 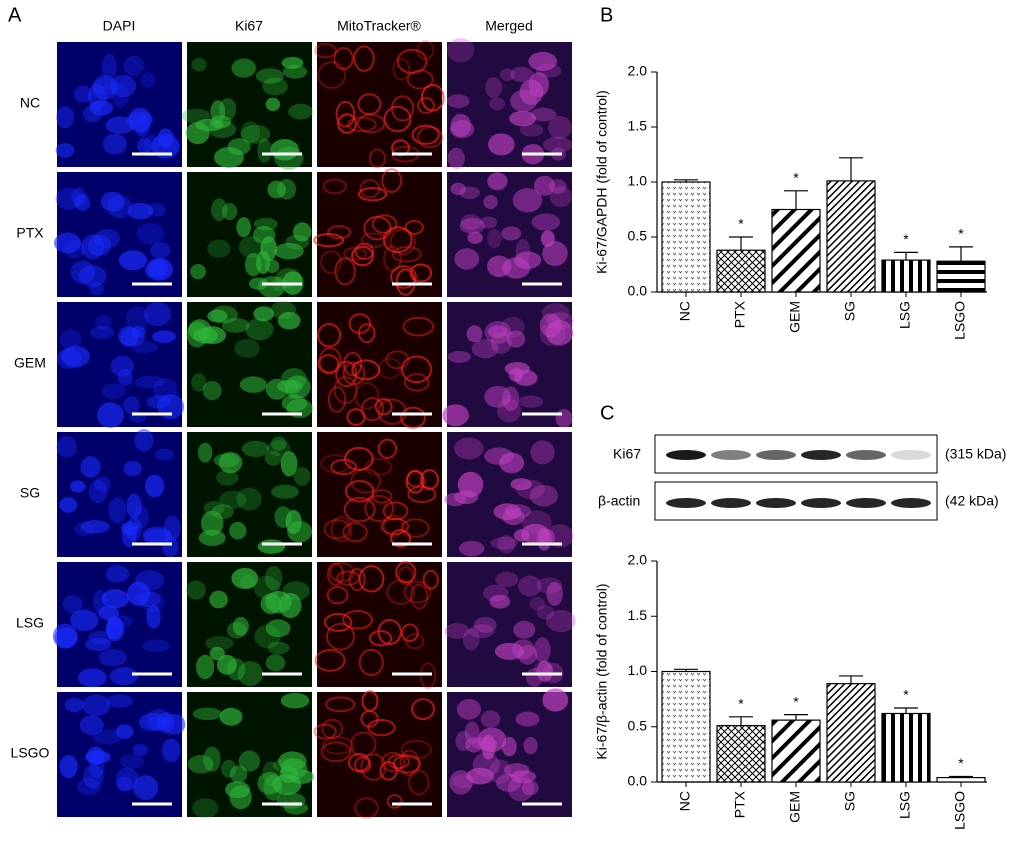 What do you see at coordinates (119, 26) in the screenshot?
I see `column-label: DAPI` at bounding box center [119, 26].